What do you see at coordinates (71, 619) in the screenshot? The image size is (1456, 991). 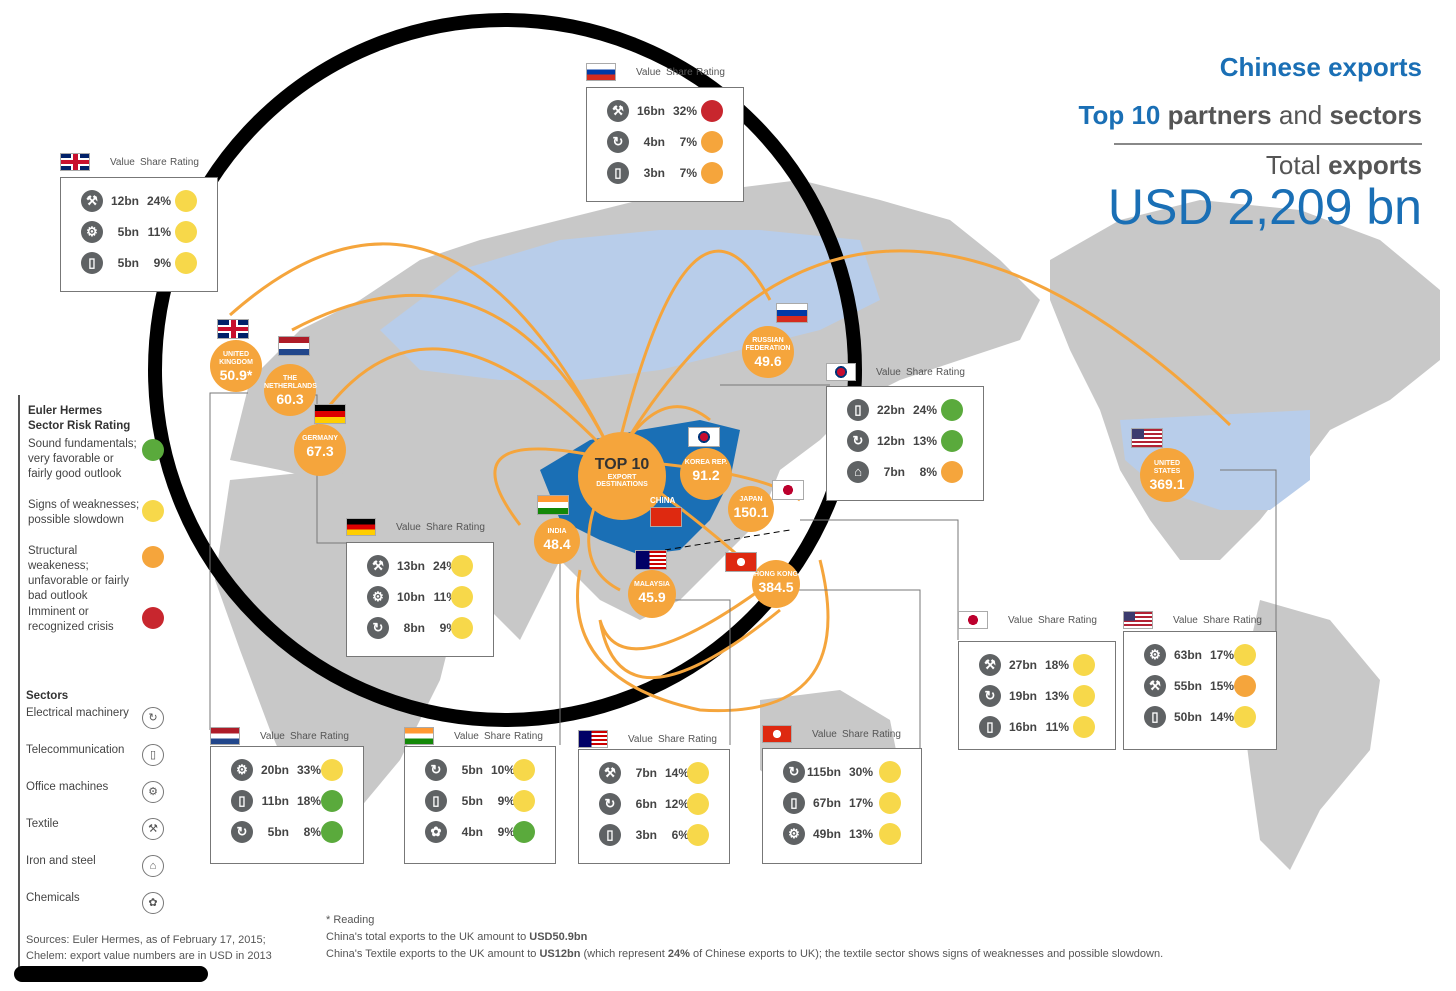 I see `legend-rating-label: Imminent or recognized crisis` at bounding box center [71, 619].